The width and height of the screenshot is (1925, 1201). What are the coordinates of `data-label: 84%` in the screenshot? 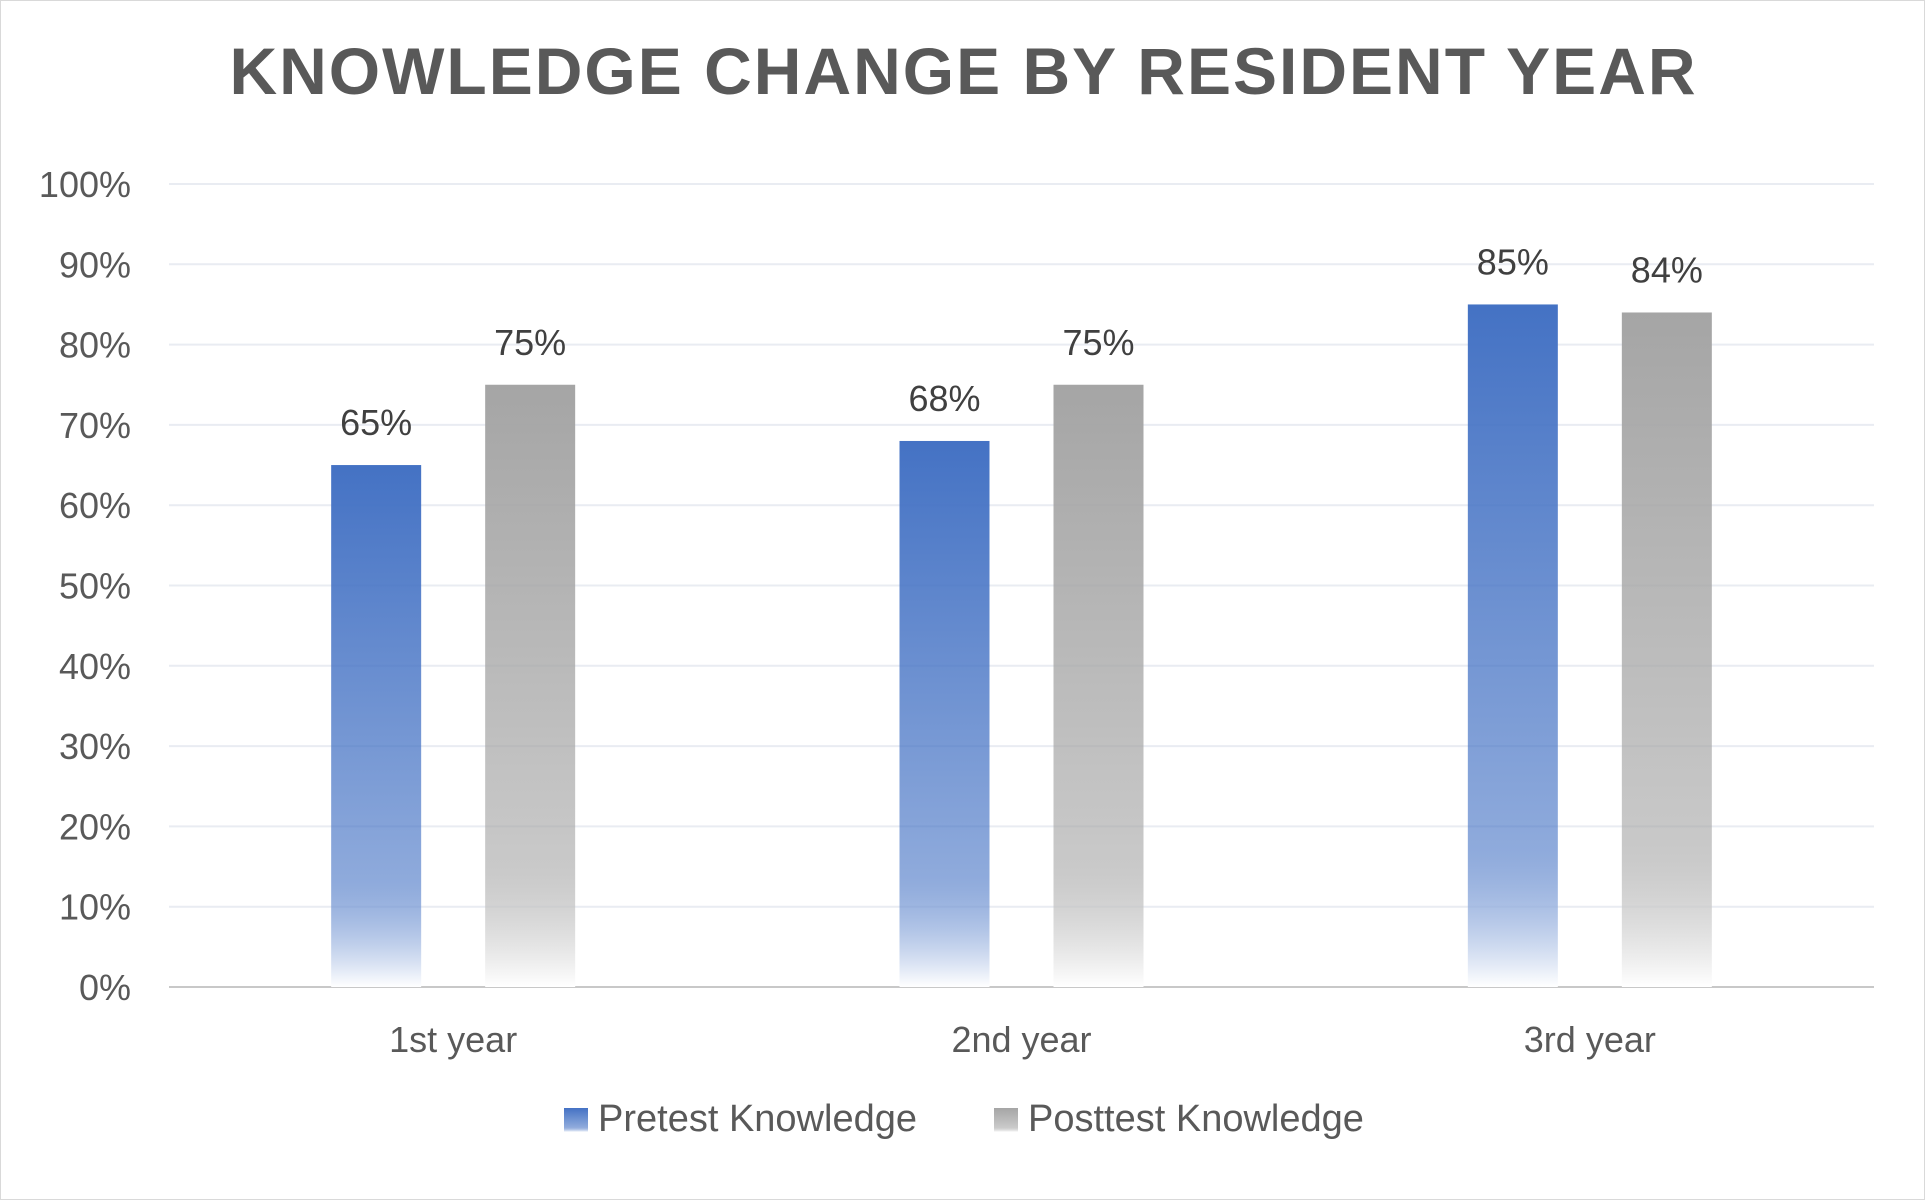 It's located at (1667, 269).